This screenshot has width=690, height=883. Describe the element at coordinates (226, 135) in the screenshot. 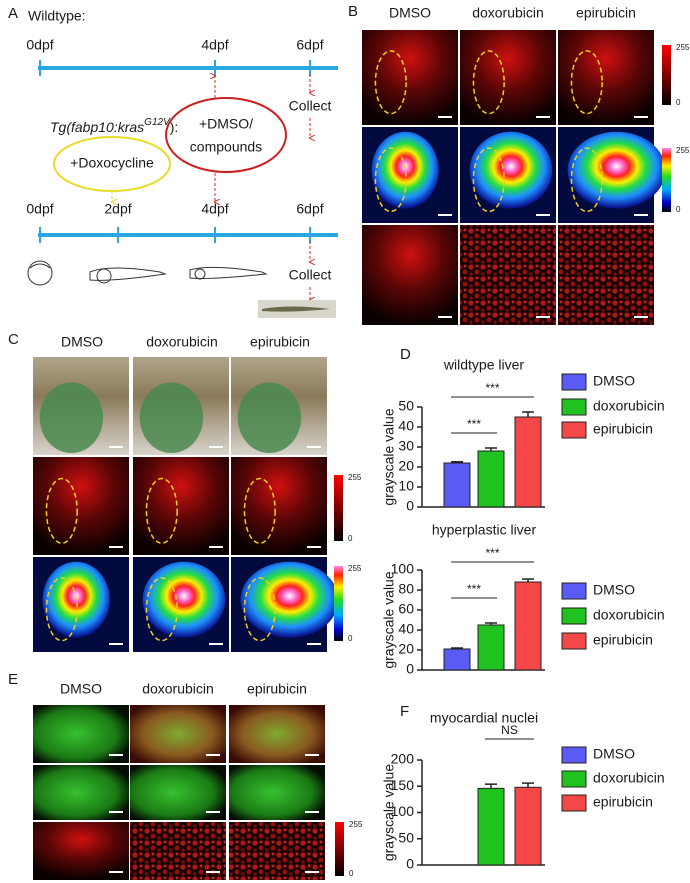

I see `treatment-ellipse` at that location.